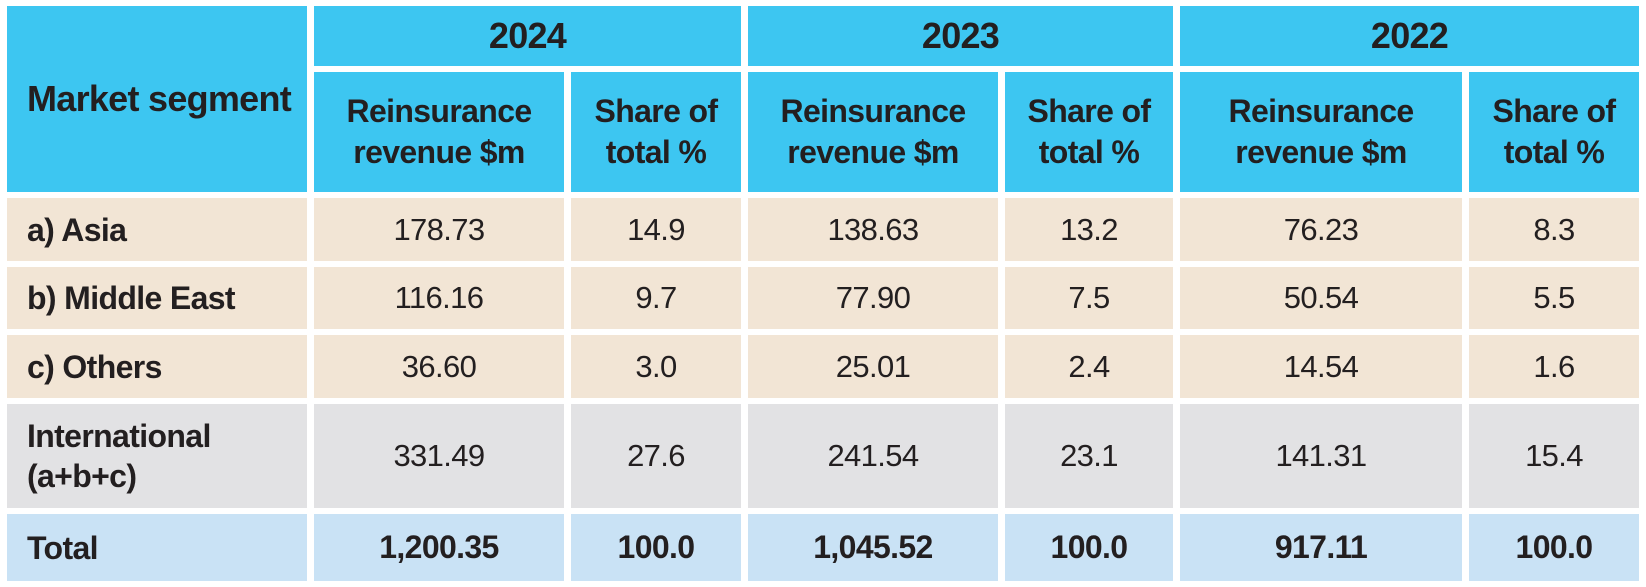  I want to click on cell-value: 27.6, so click(656, 456).